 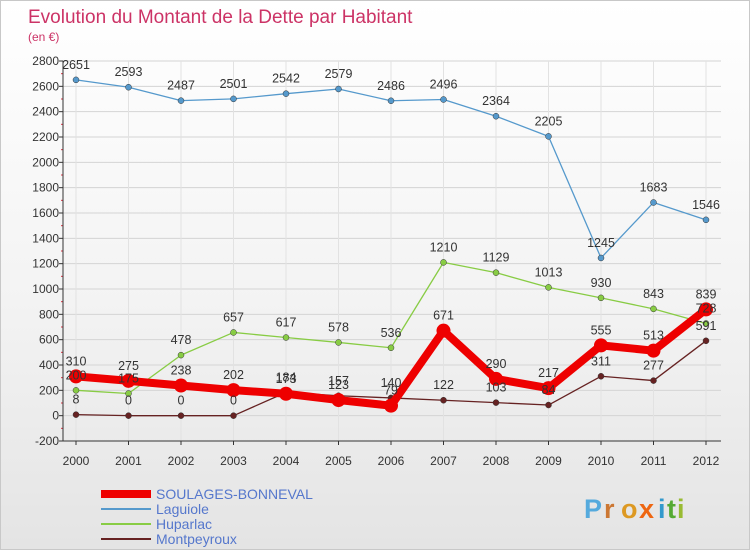 What do you see at coordinates (128, 366) in the screenshot?
I see `data-label: 275` at bounding box center [128, 366].